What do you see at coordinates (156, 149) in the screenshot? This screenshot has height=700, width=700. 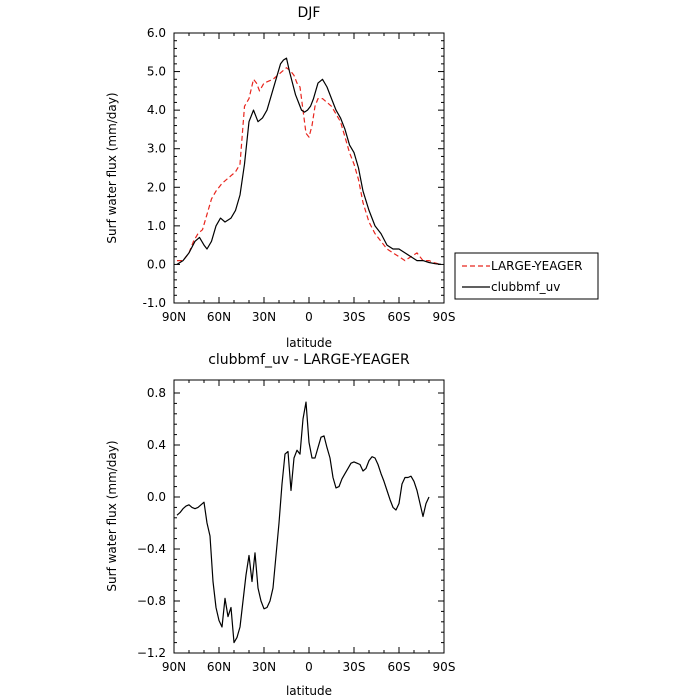 I see `top-y-tick-label: 3.0` at bounding box center [156, 149].